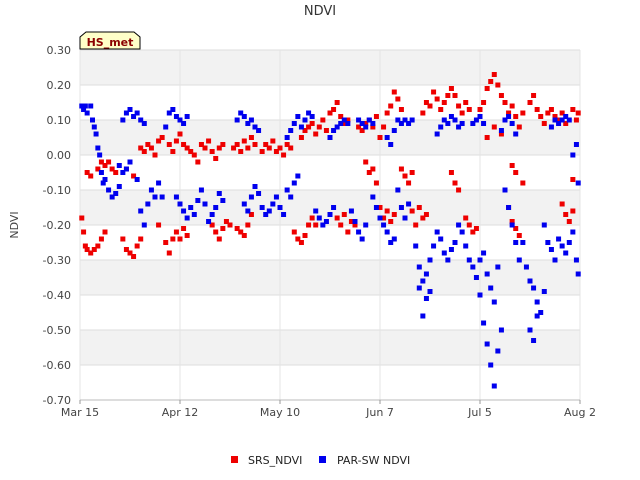 Image resolution: width=640 pixels, height=480 pixels. I want to click on y-tick-label: -0.60, so click(57, 365).